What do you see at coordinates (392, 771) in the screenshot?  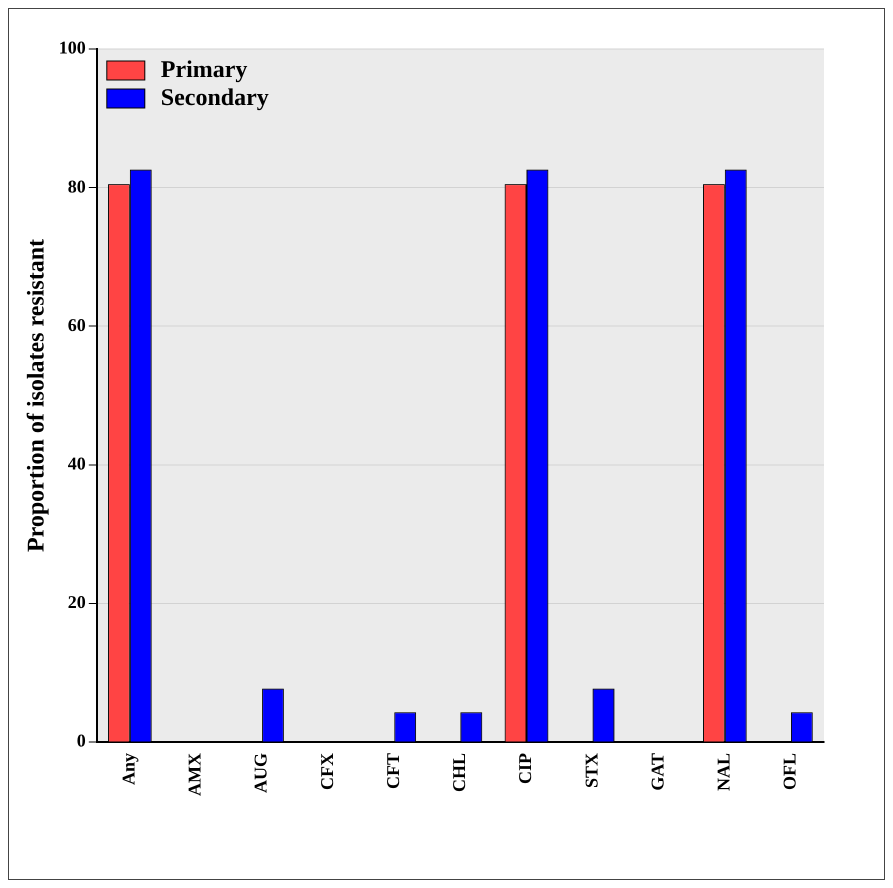 I see `x-tick-label: CFT` at bounding box center [392, 771].